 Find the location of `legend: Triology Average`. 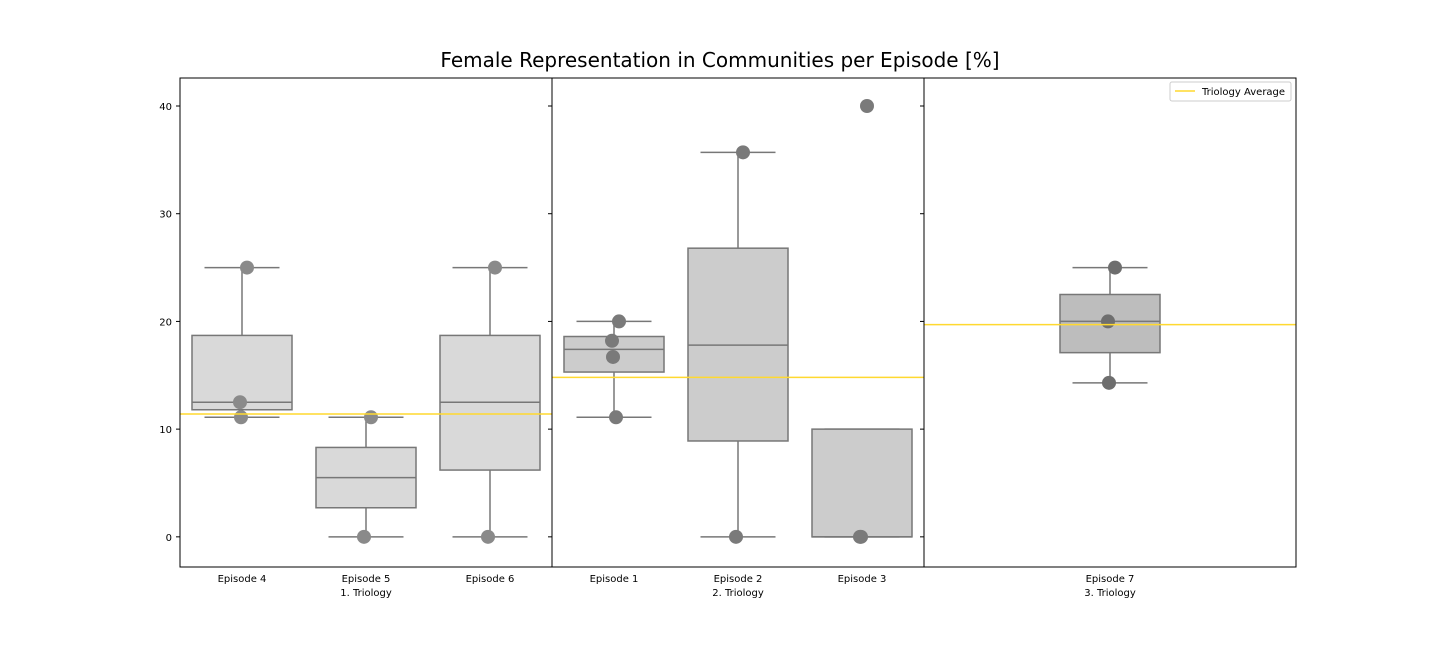

legend: Triology Average is located at coordinates (1230, 91).